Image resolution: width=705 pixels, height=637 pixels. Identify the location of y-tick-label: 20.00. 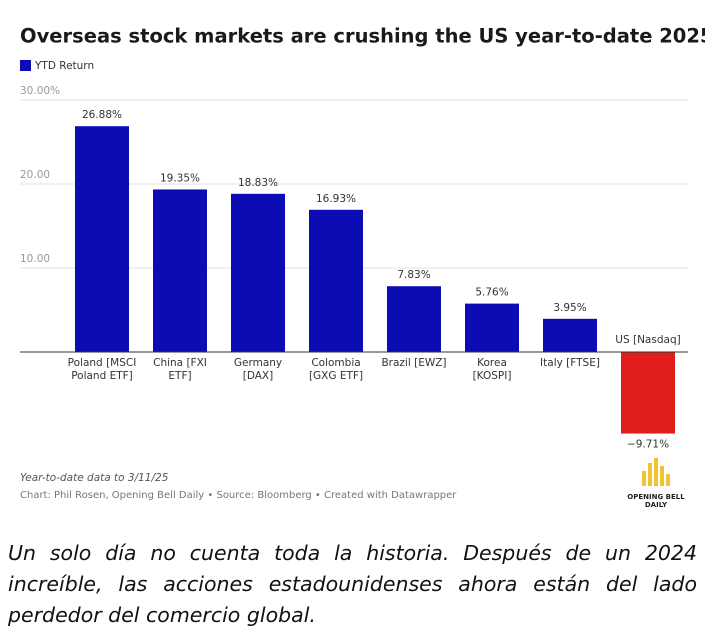
(35, 175).